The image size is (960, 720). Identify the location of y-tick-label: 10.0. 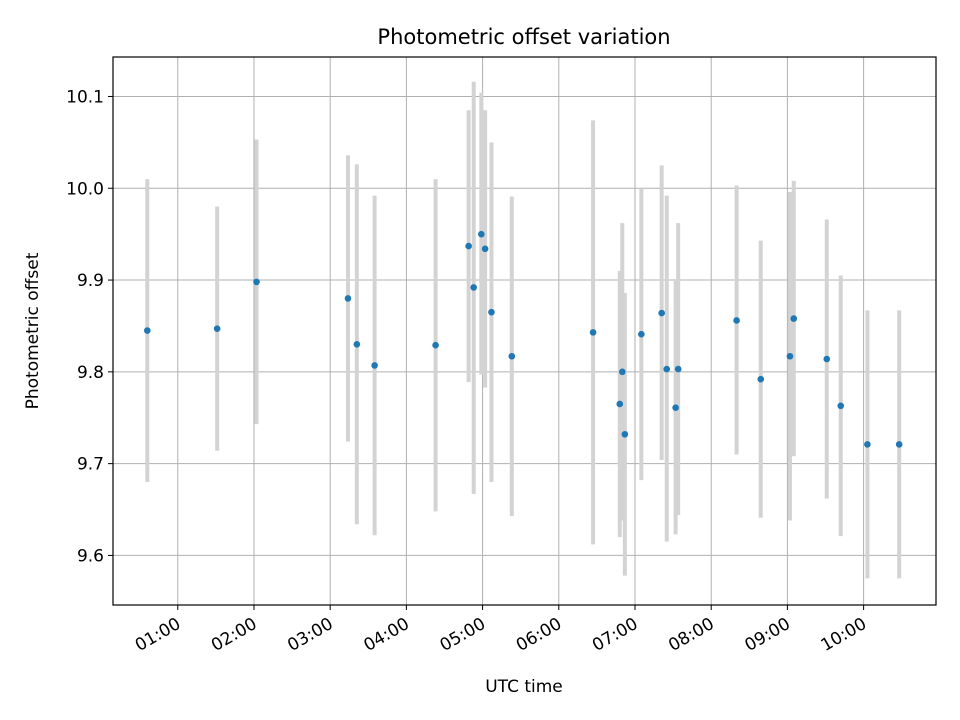
(85, 189).